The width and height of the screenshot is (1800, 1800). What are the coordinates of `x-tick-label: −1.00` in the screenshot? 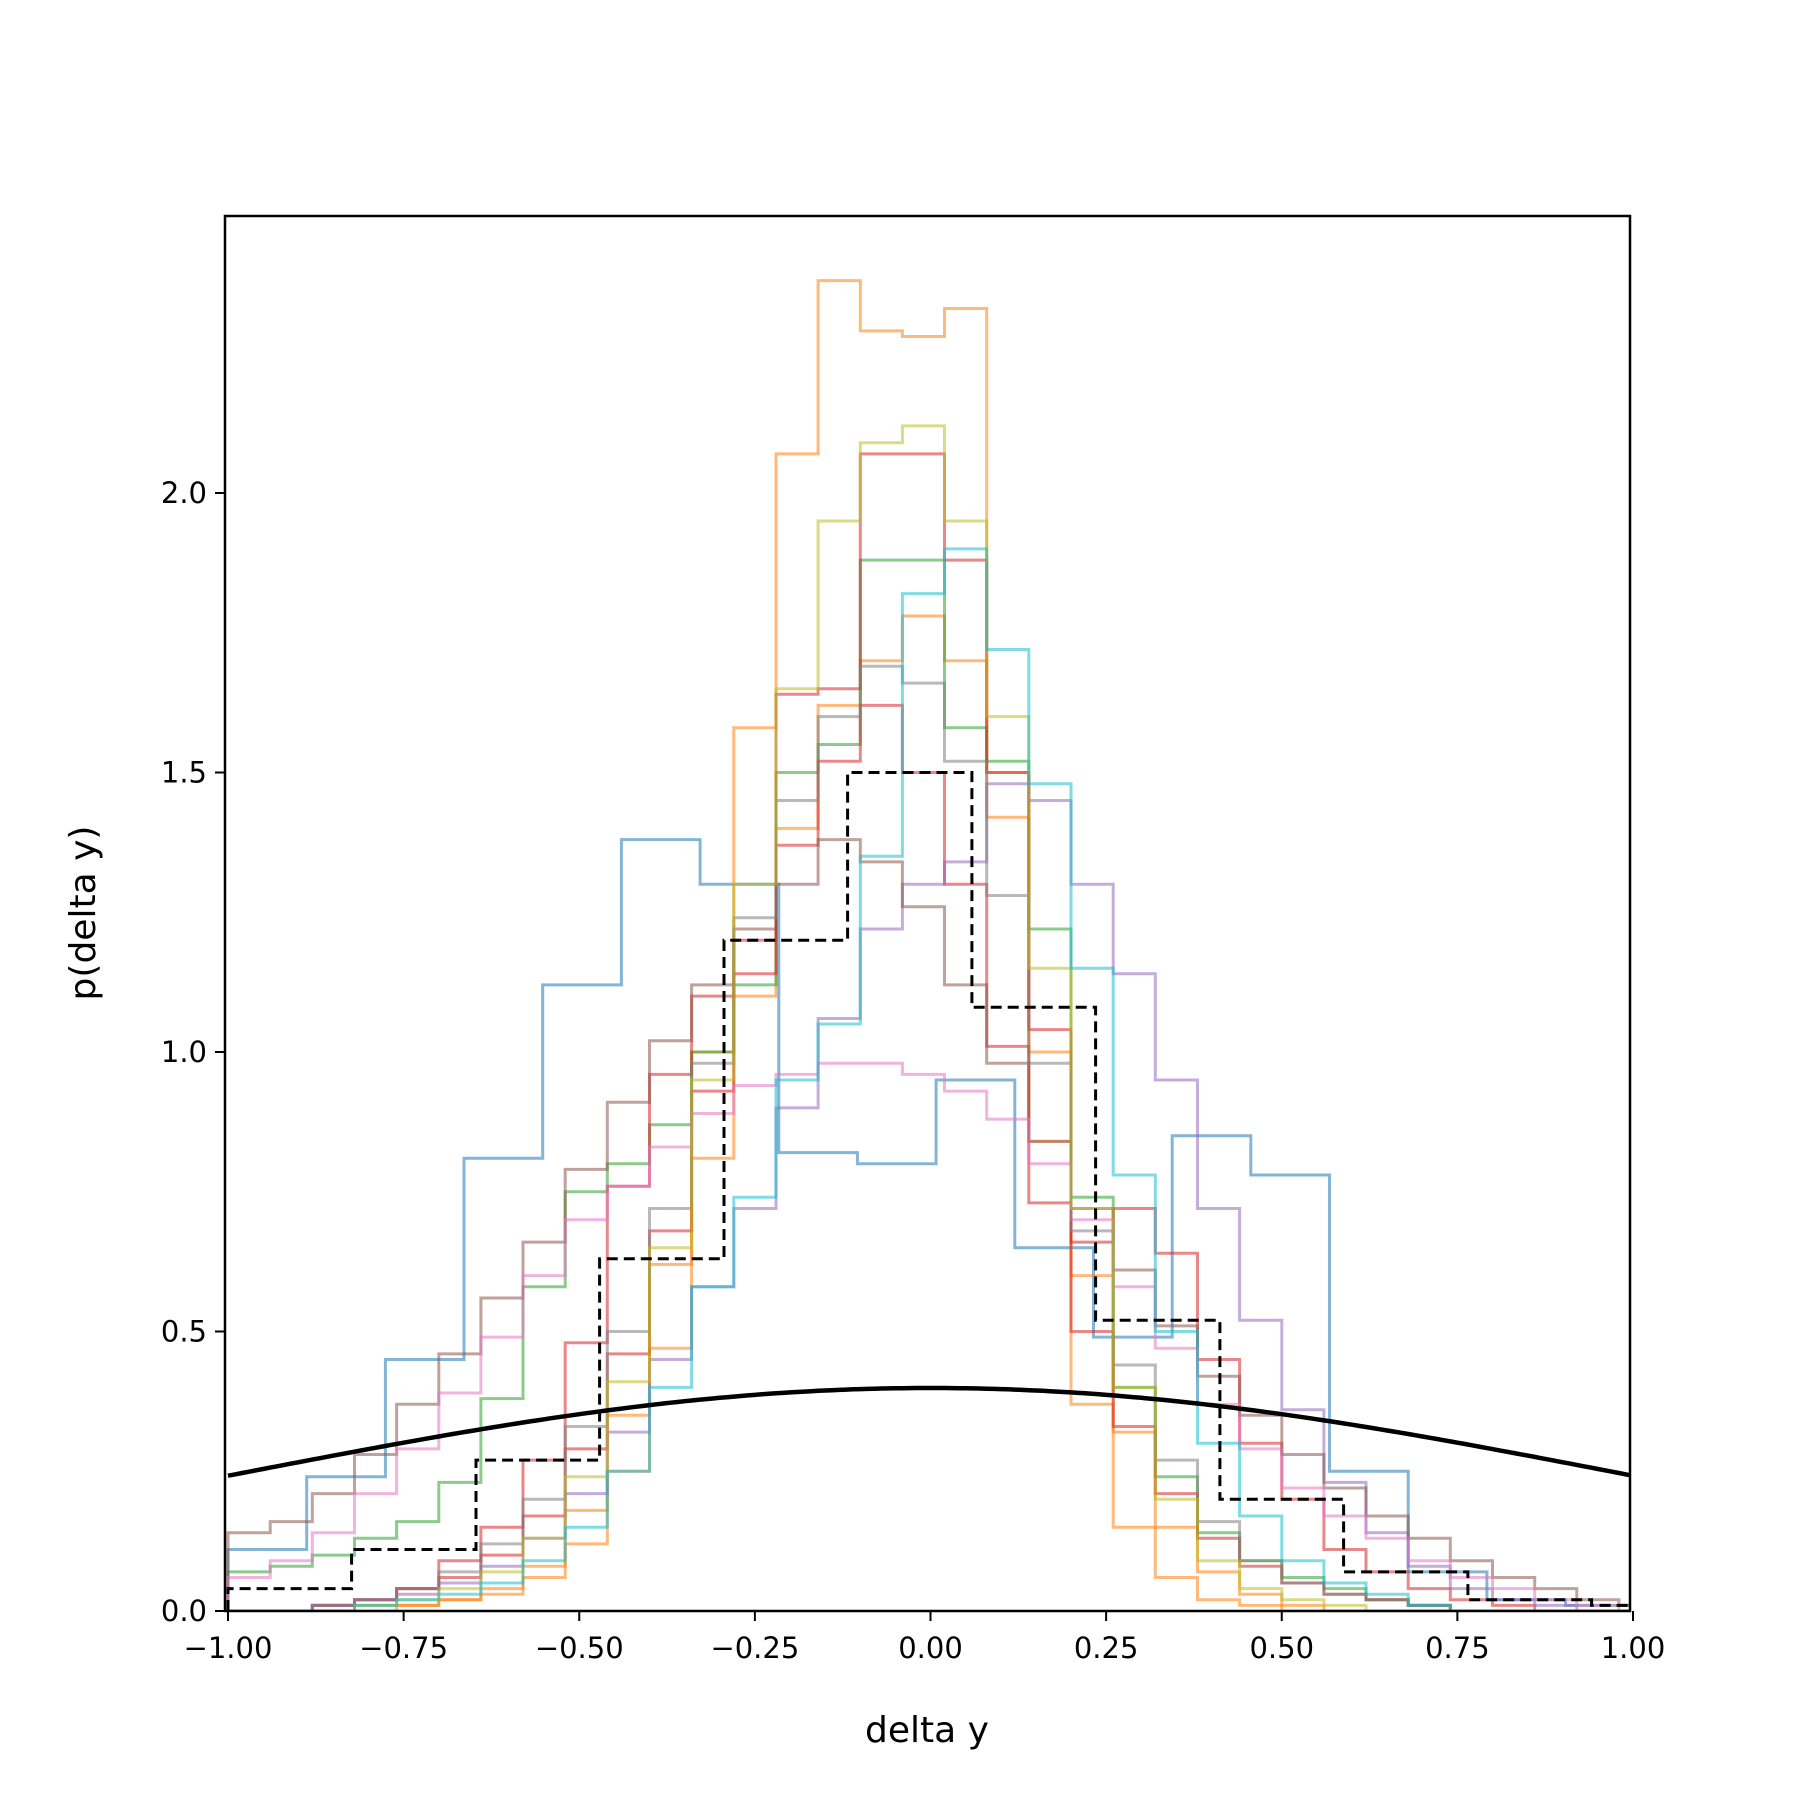 It's located at (228, 1648).